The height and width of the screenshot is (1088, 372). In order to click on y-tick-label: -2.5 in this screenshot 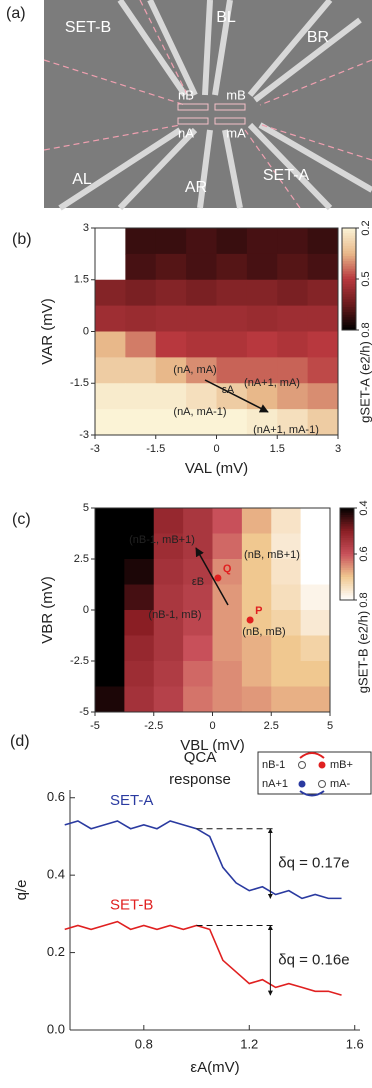, I will do `click(79, 661)`.